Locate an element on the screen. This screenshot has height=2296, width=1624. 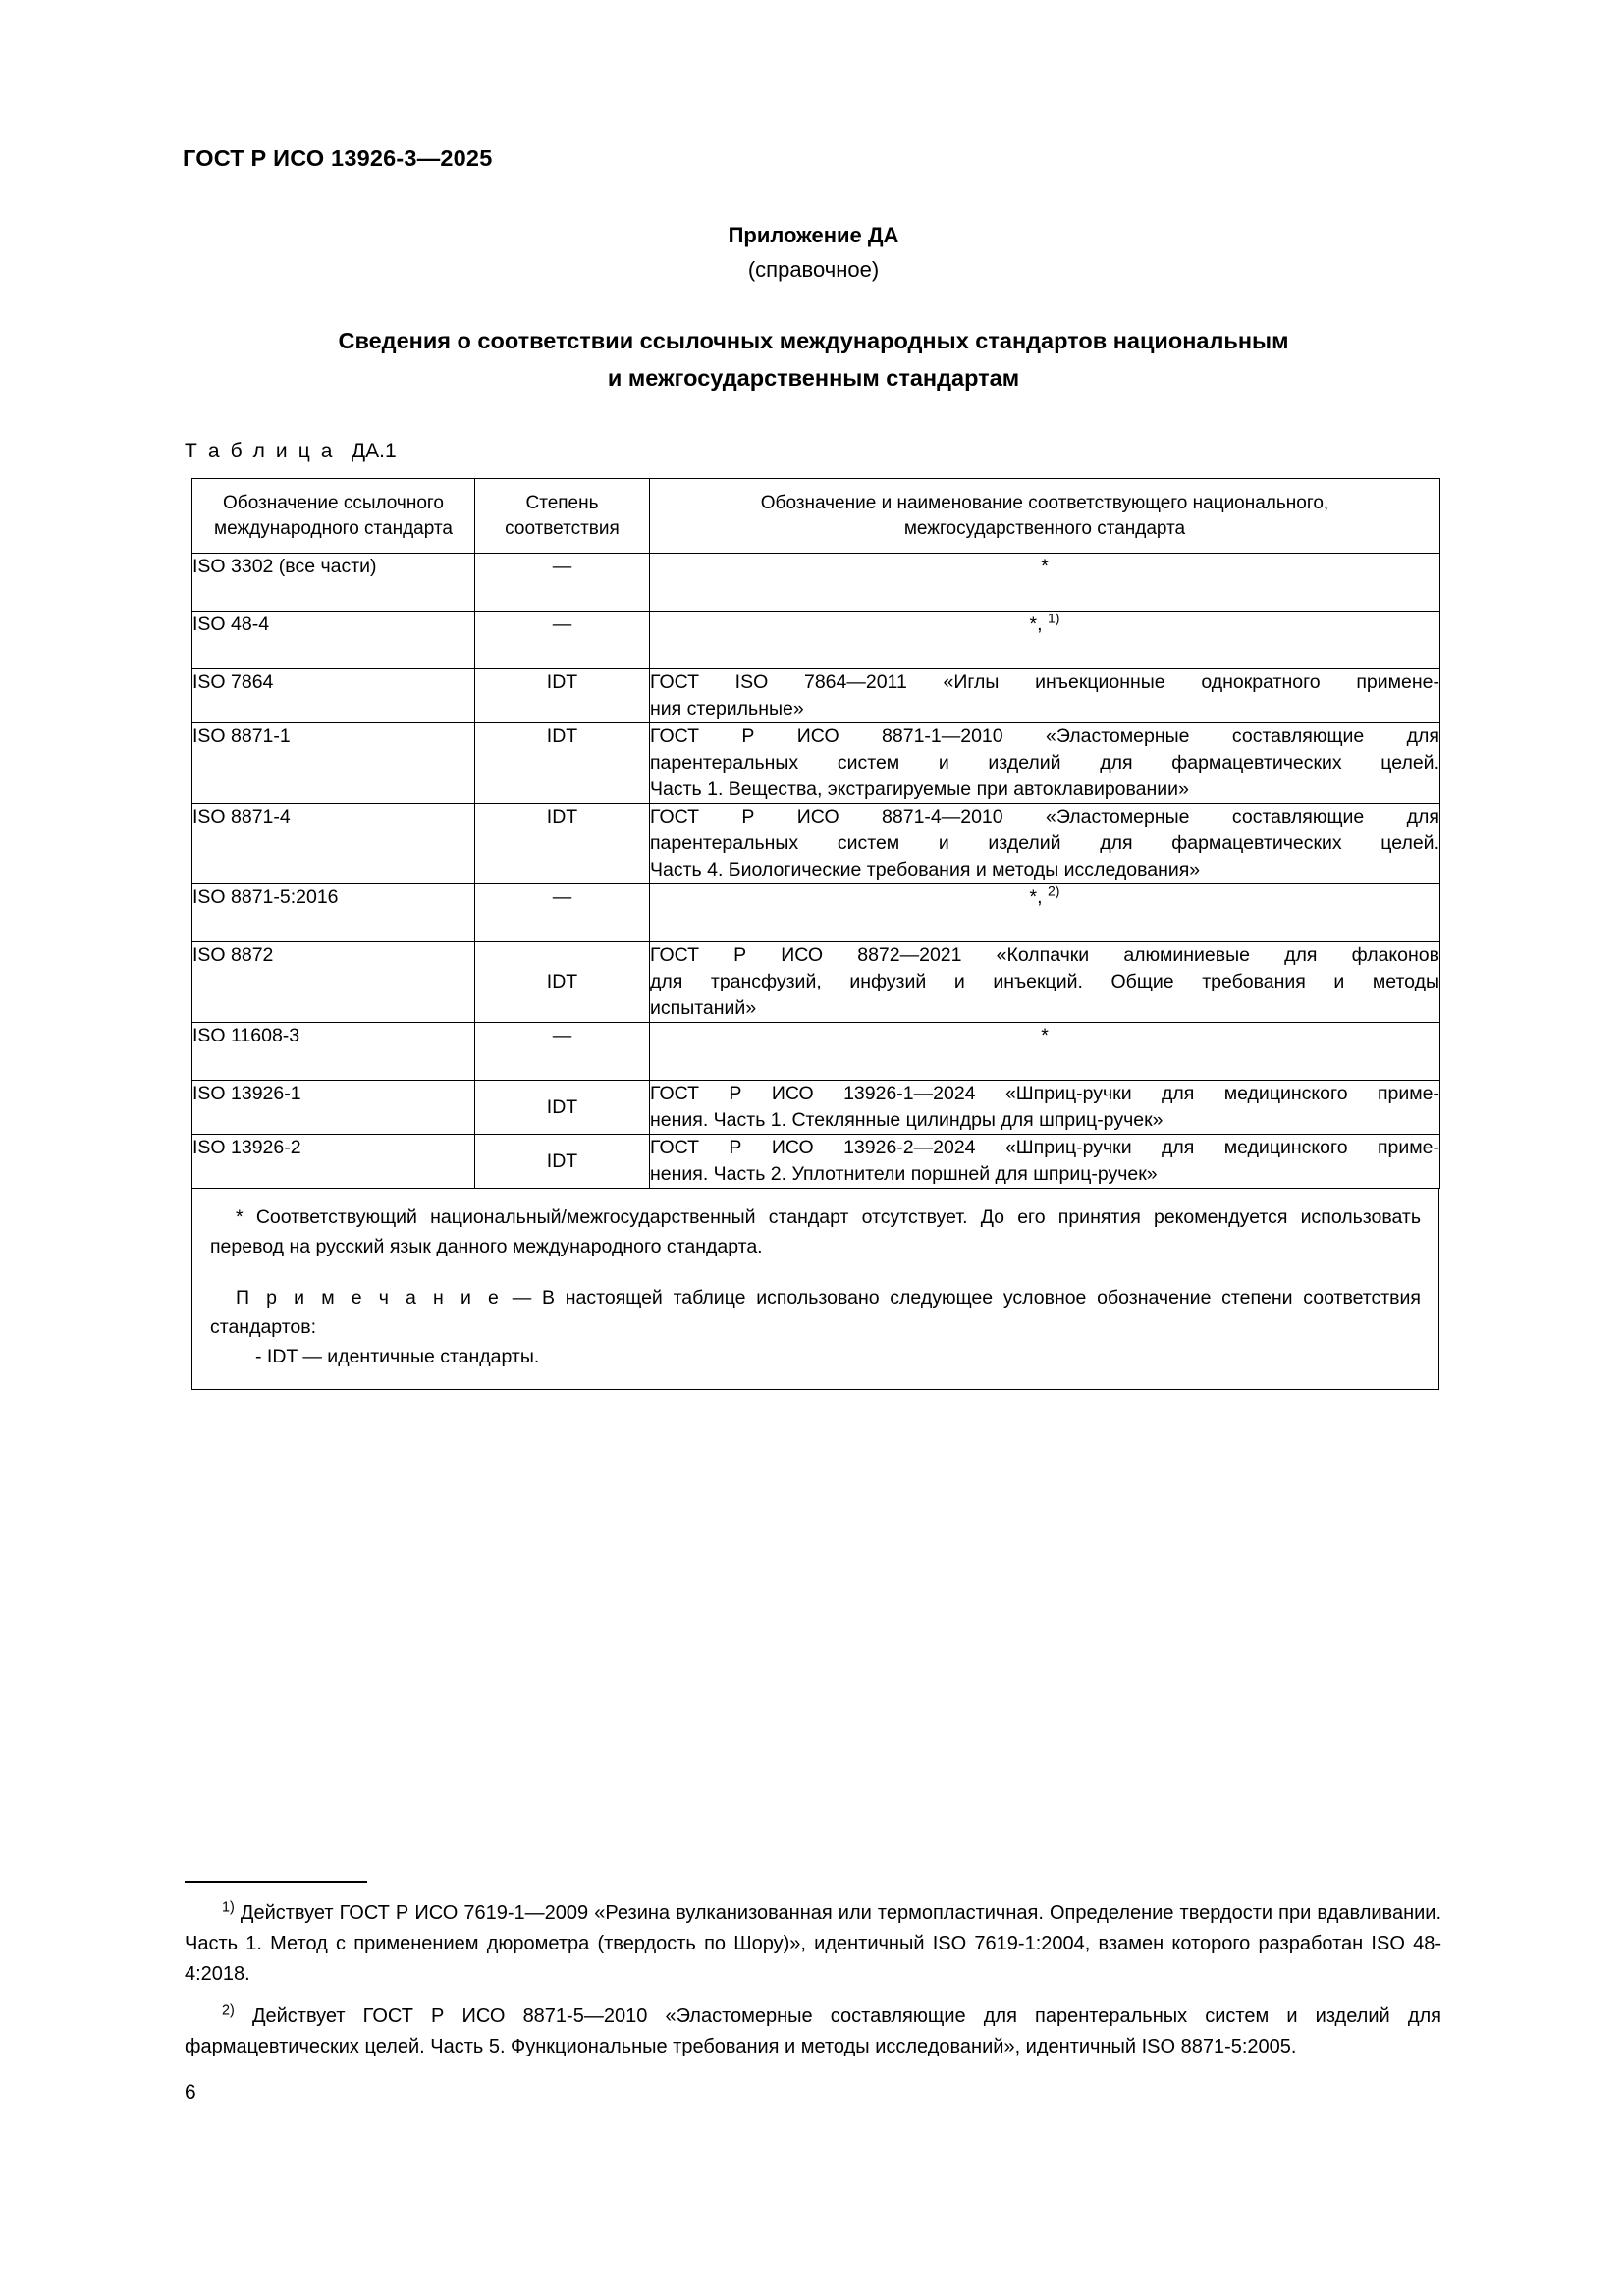
table-row: ISO 3302 (все части) — * is located at coordinates (815, 583).